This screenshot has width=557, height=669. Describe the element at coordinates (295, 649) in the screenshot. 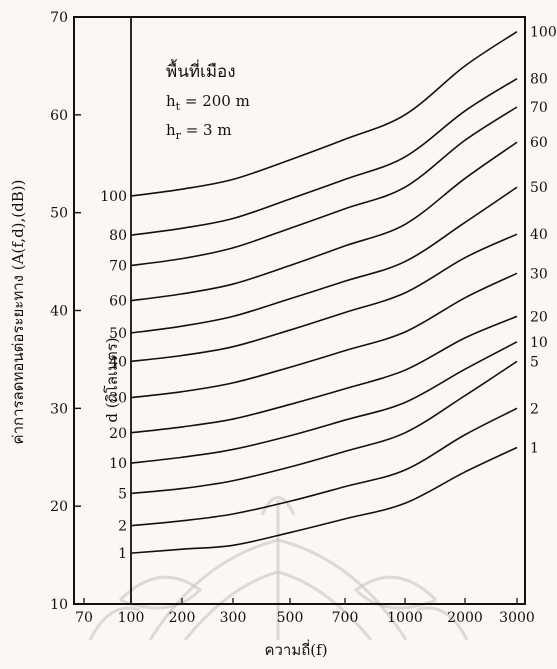

I see `x-axis-title: ความถี่(f)` at that location.